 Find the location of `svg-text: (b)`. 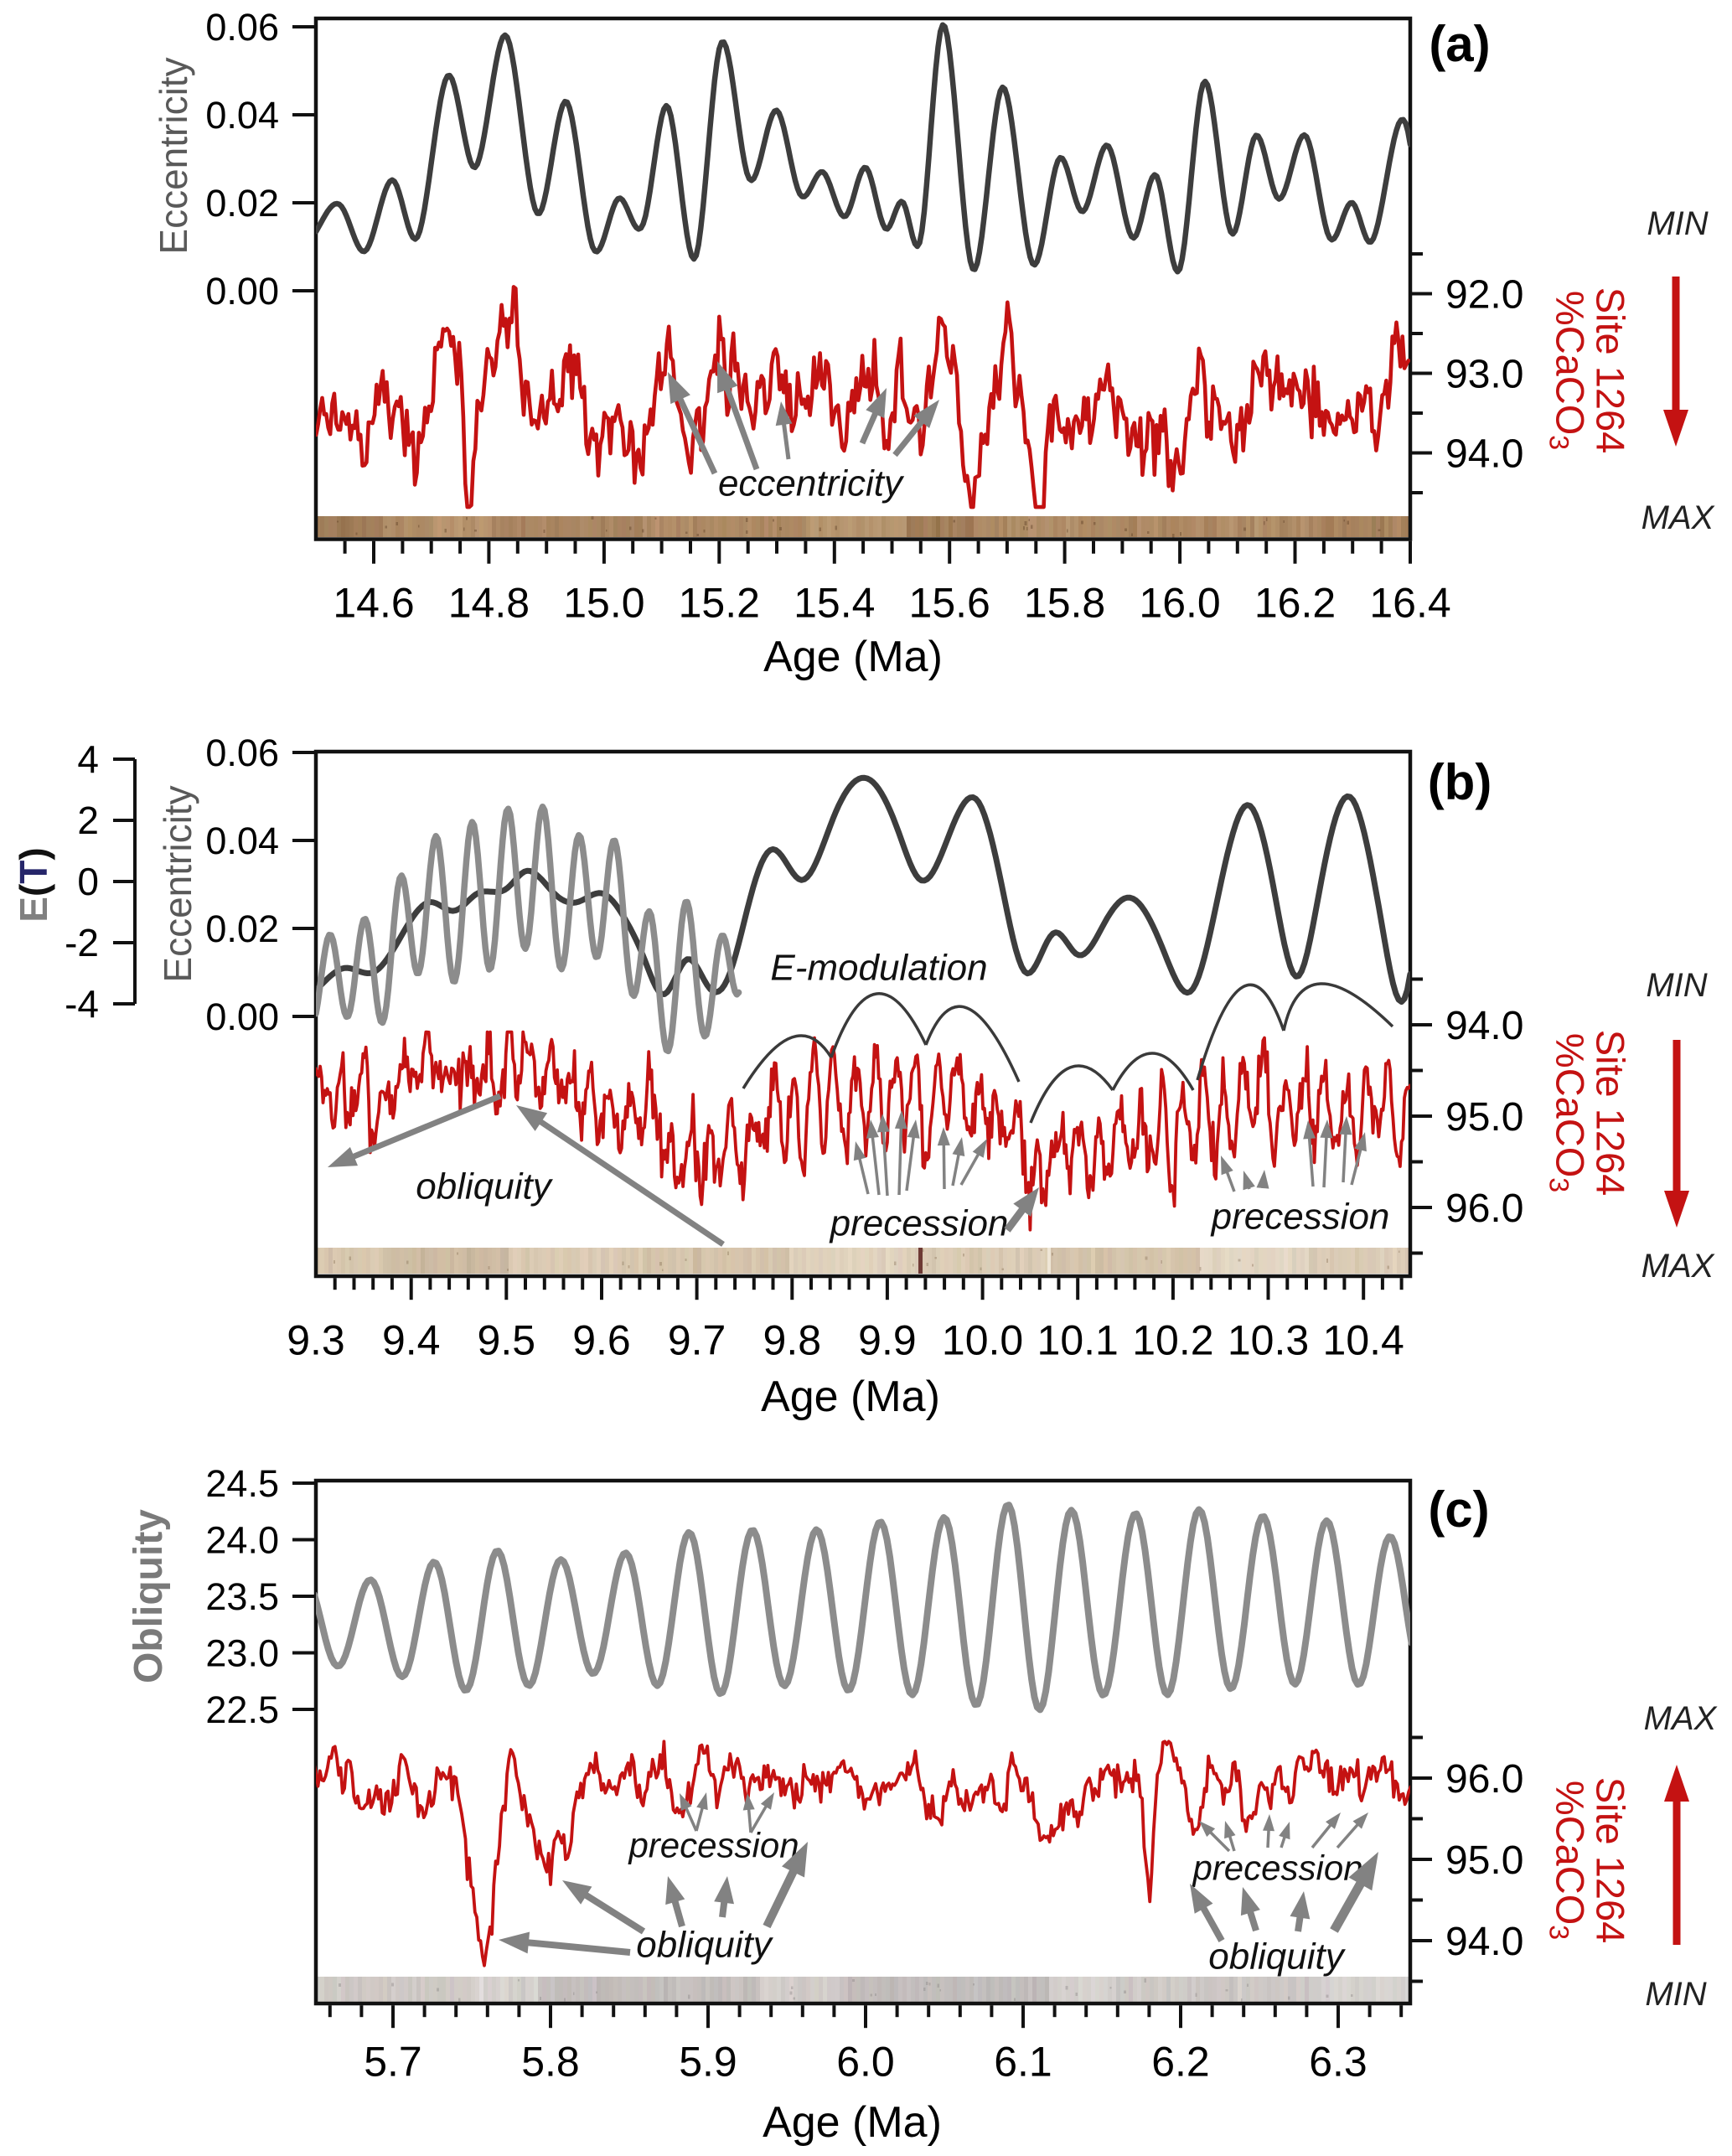

svg-text: (b) is located at coordinates (1460, 782).